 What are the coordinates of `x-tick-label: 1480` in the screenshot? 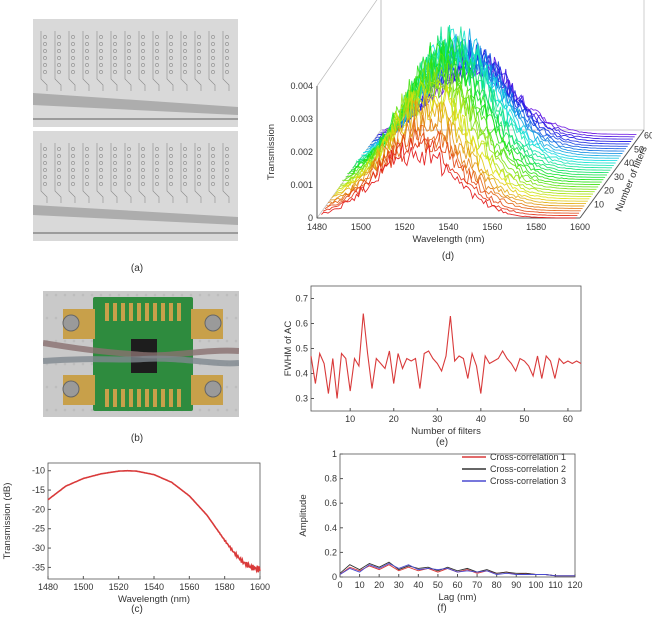 It's located at (317, 227).